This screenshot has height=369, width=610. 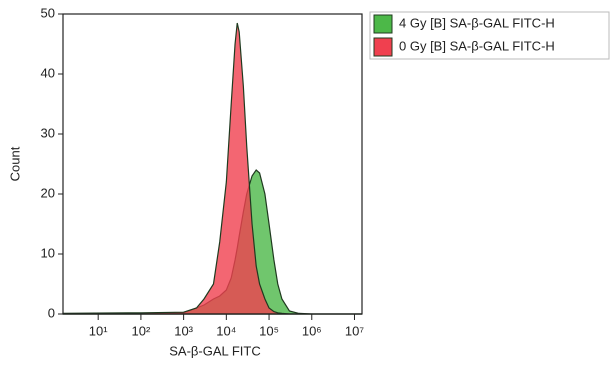 I want to click on x-tick-label: 10³, so click(x=183, y=330).